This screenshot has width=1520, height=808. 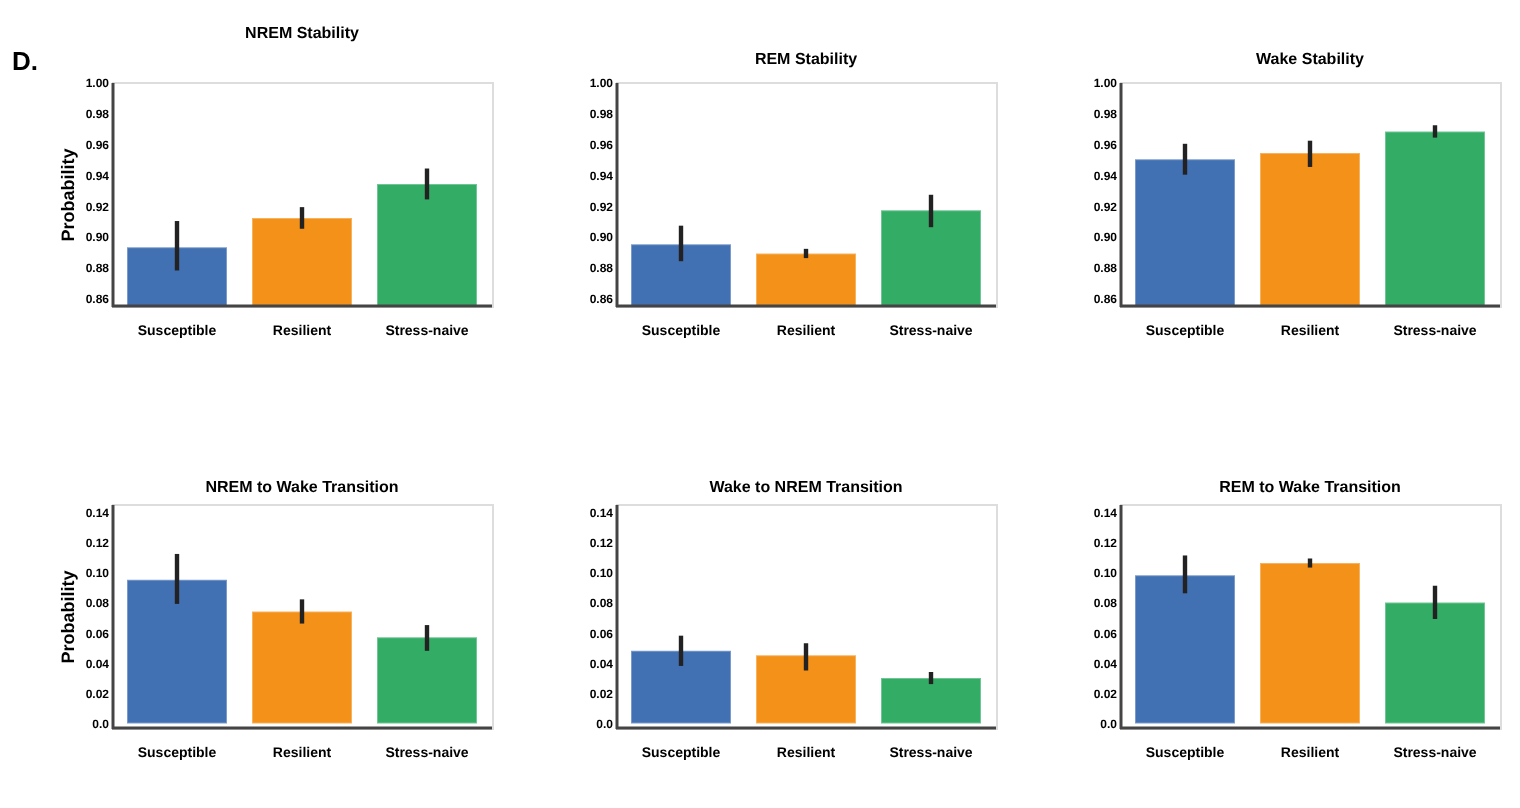 What do you see at coordinates (806, 487) in the screenshot?
I see `chart-title: Wake to NREM Transition` at bounding box center [806, 487].